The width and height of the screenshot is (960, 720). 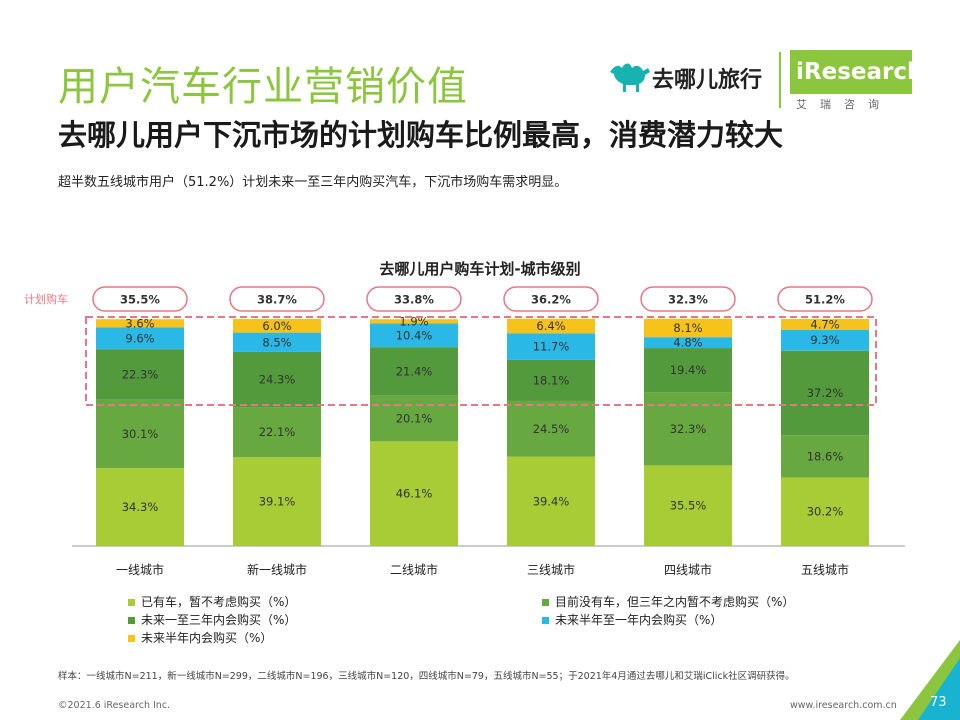 I want to click on website-link: www.iresearch.com.cn, so click(x=843, y=705).